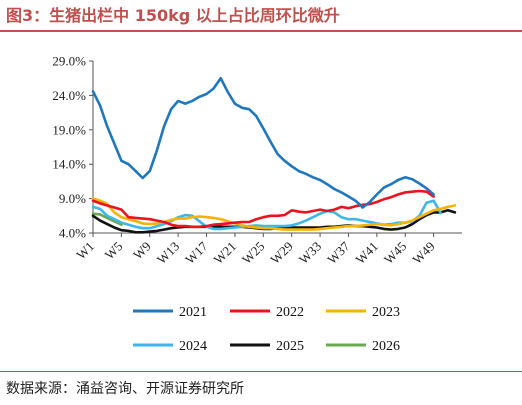  What do you see at coordinates (125, 389) in the screenshot?
I see `data-source-note: 数据来源：涌益咨询、开源证券研究所` at bounding box center [125, 389].